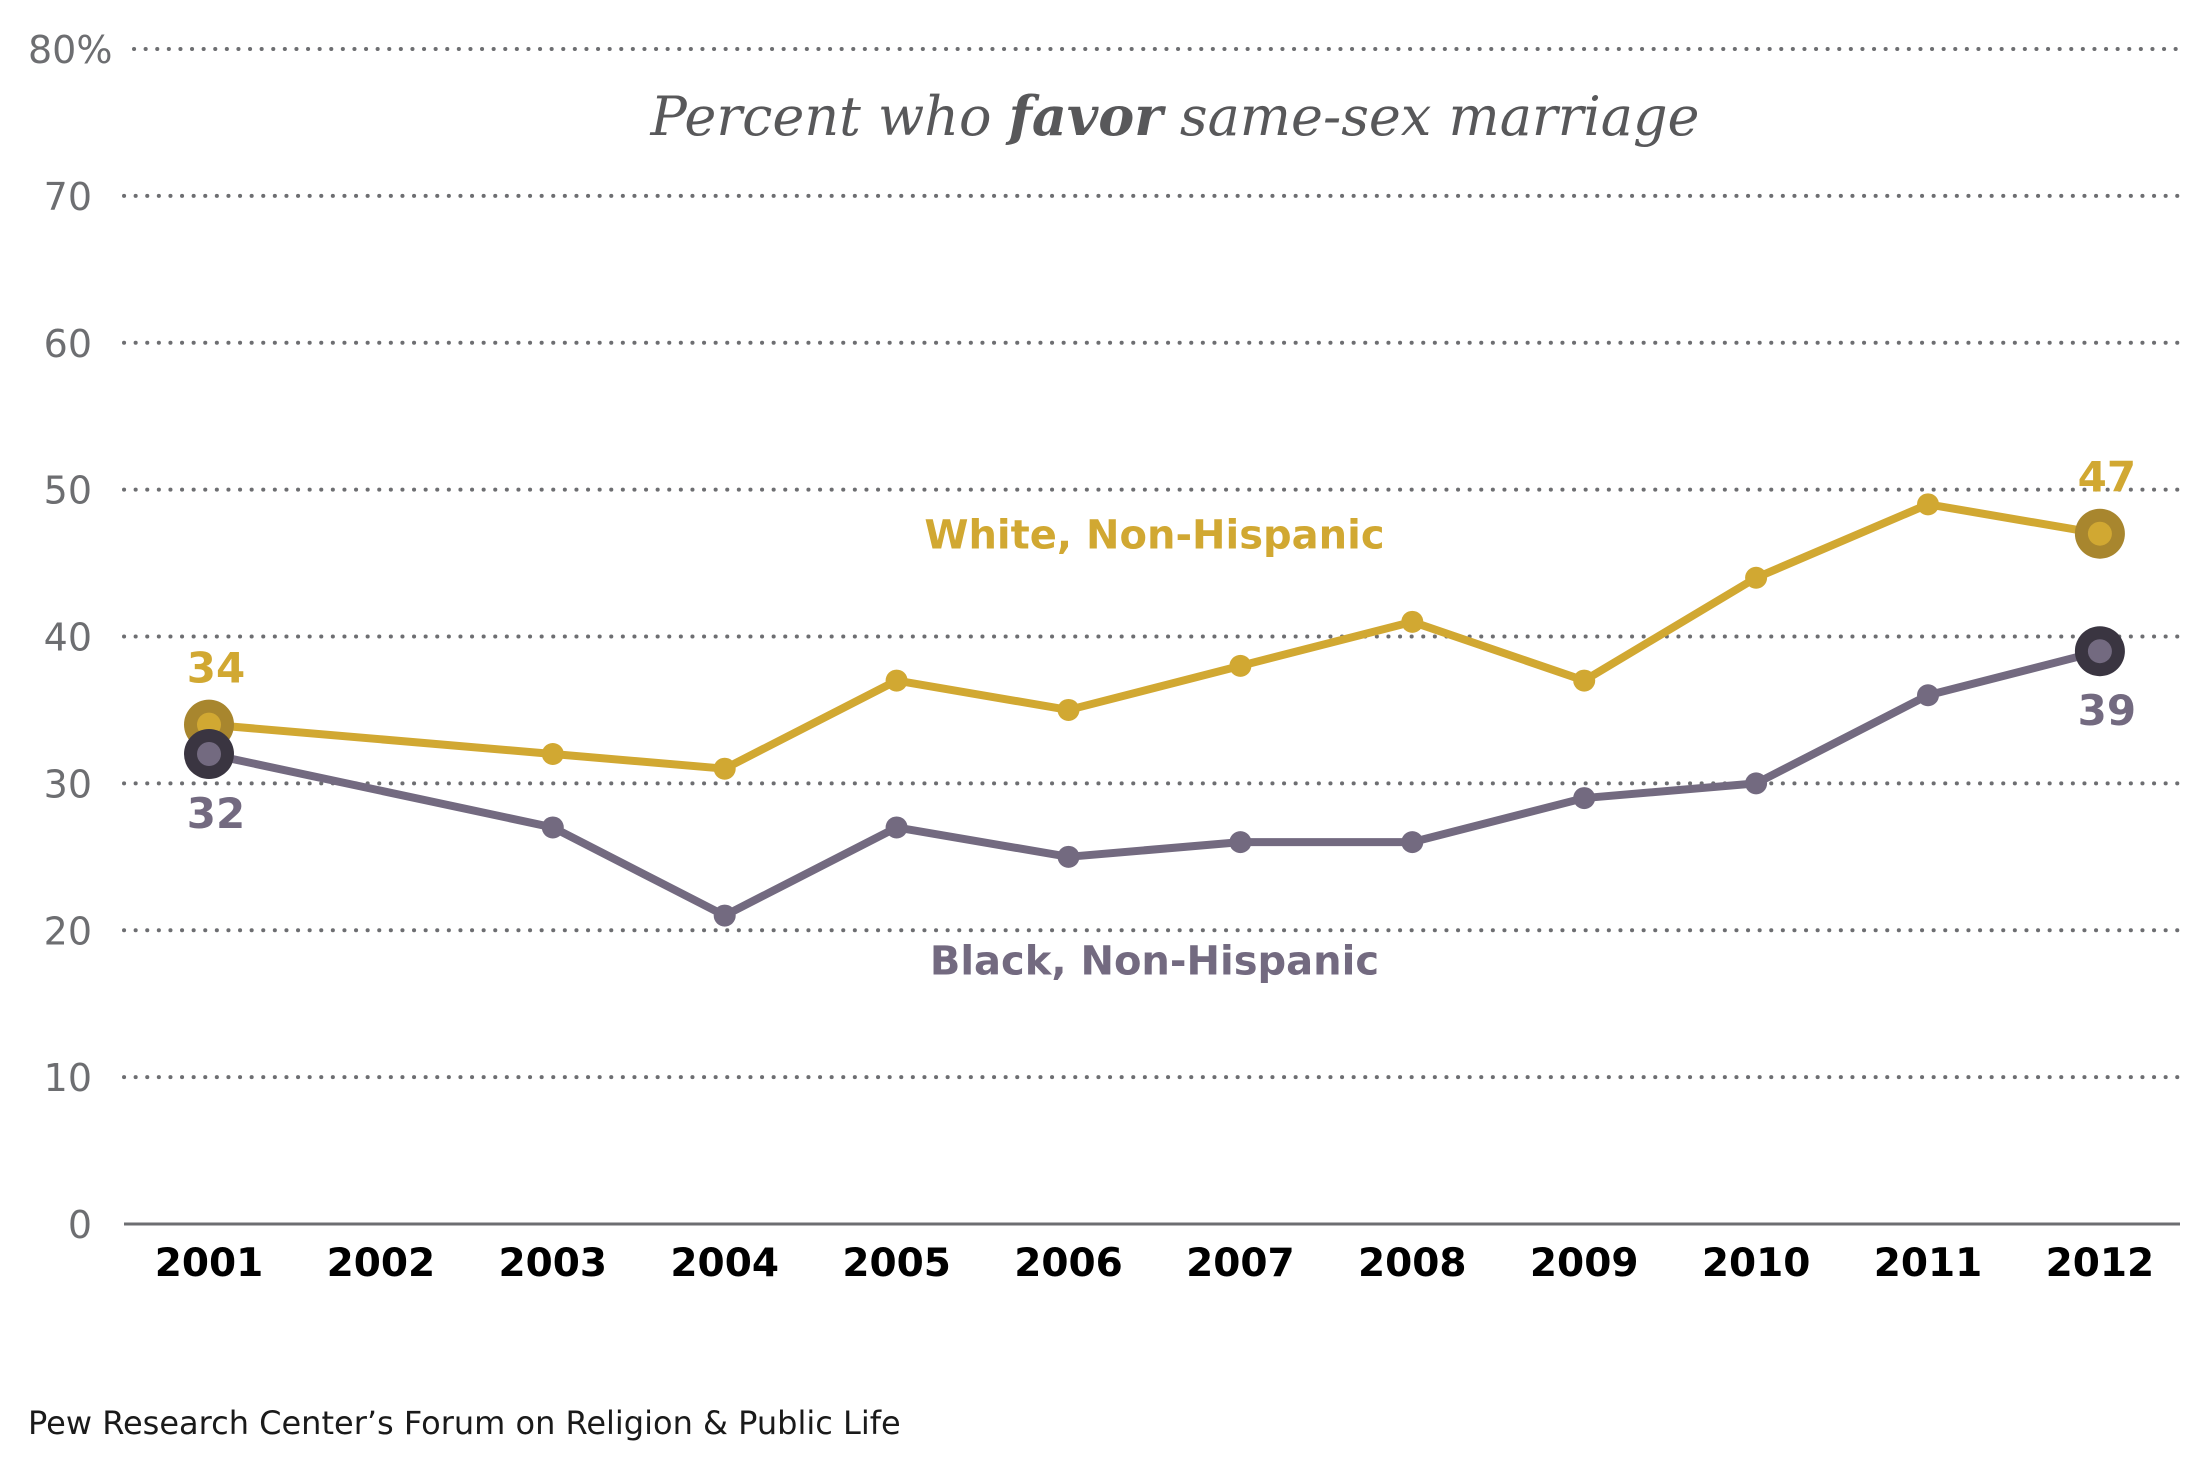  I want to click on x-tick-label: 2005, so click(896, 1263).